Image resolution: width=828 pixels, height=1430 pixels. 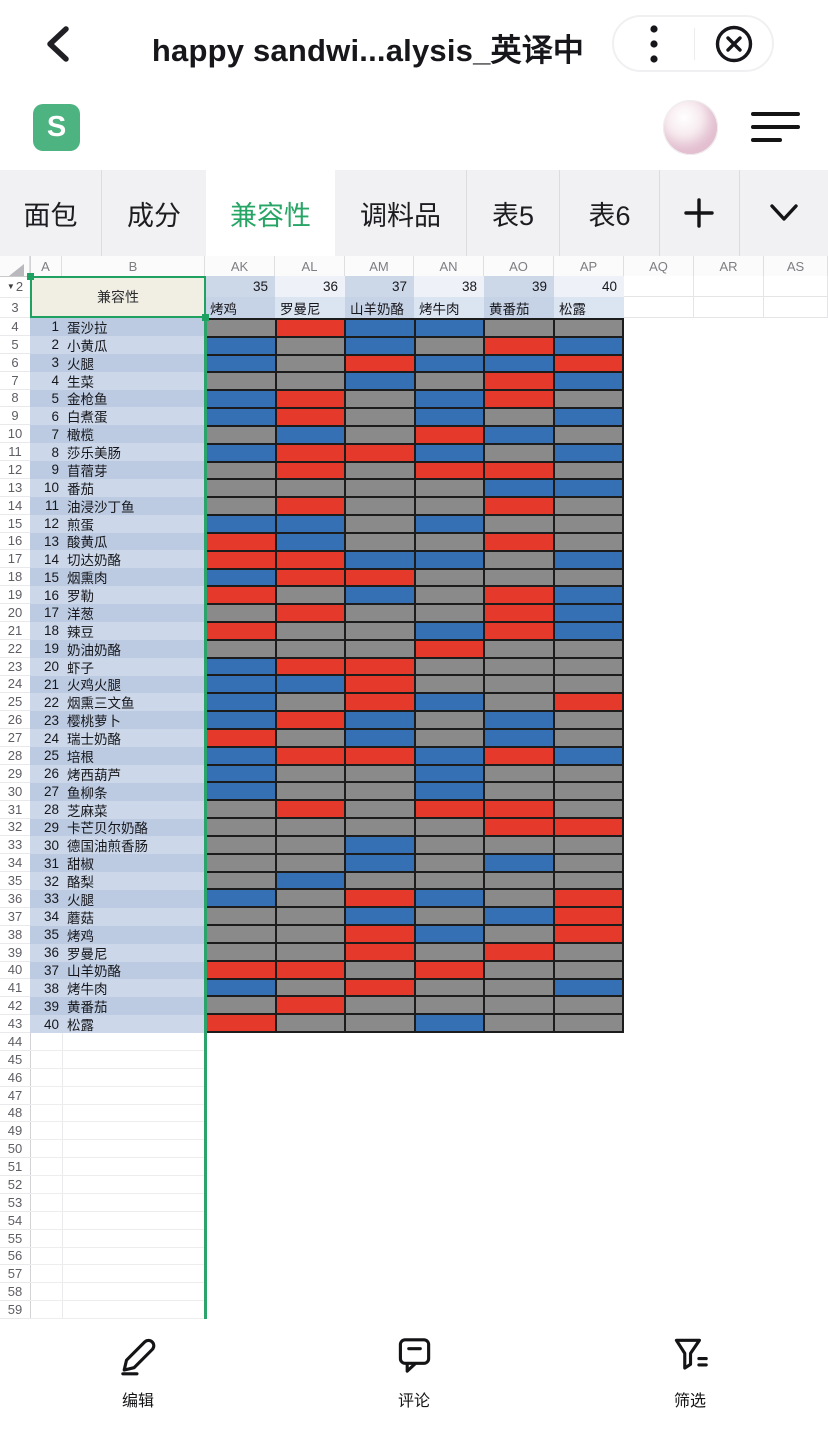 What do you see at coordinates (379, 286) in the screenshot?
I see `header-number-cell: 37` at bounding box center [379, 286].